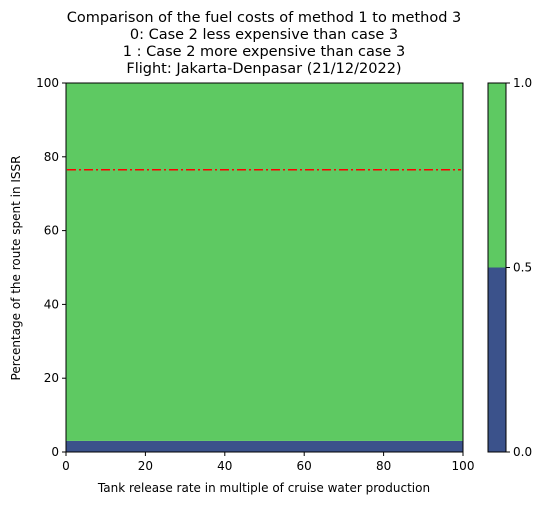 Image resolution: width=547 pixels, height=505 pixels. Describe the element at coordinates (522, 268) in the screenshot. I see `colorbar-tick-label: 0.5` at that location.